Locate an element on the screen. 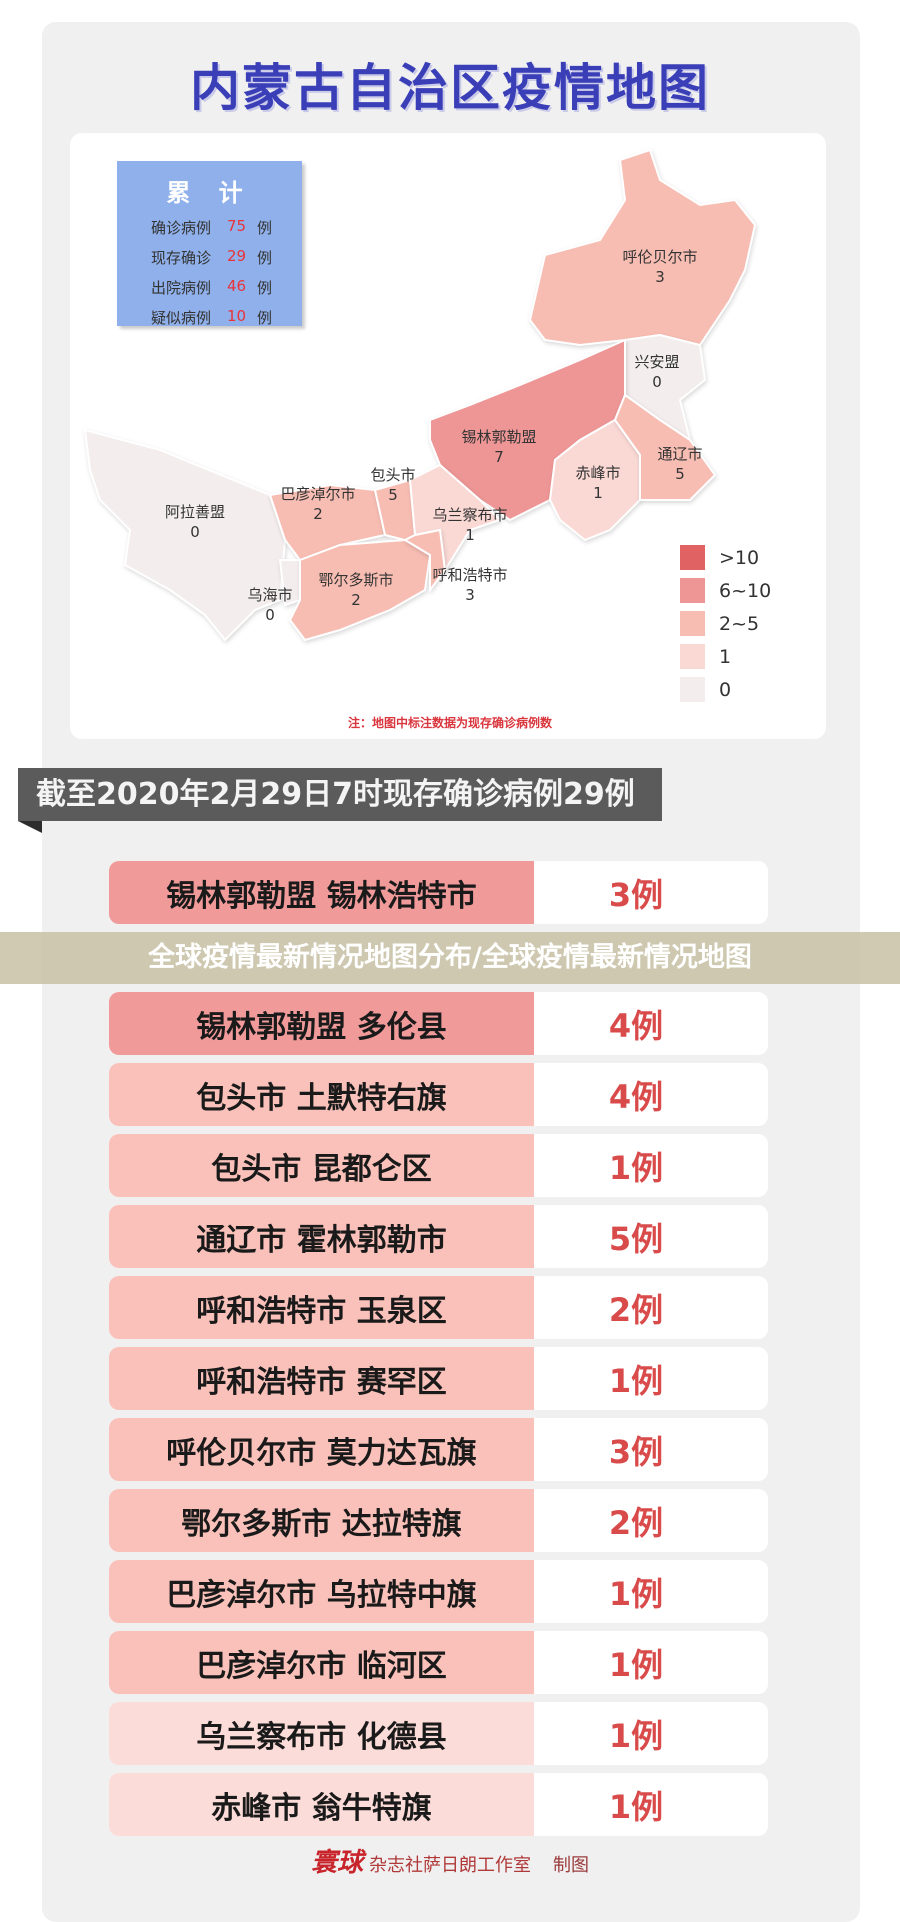 Image resolution: width=900 pixels, height=1922 pixels. region-value: 7 is located at coordinates (499, 457).